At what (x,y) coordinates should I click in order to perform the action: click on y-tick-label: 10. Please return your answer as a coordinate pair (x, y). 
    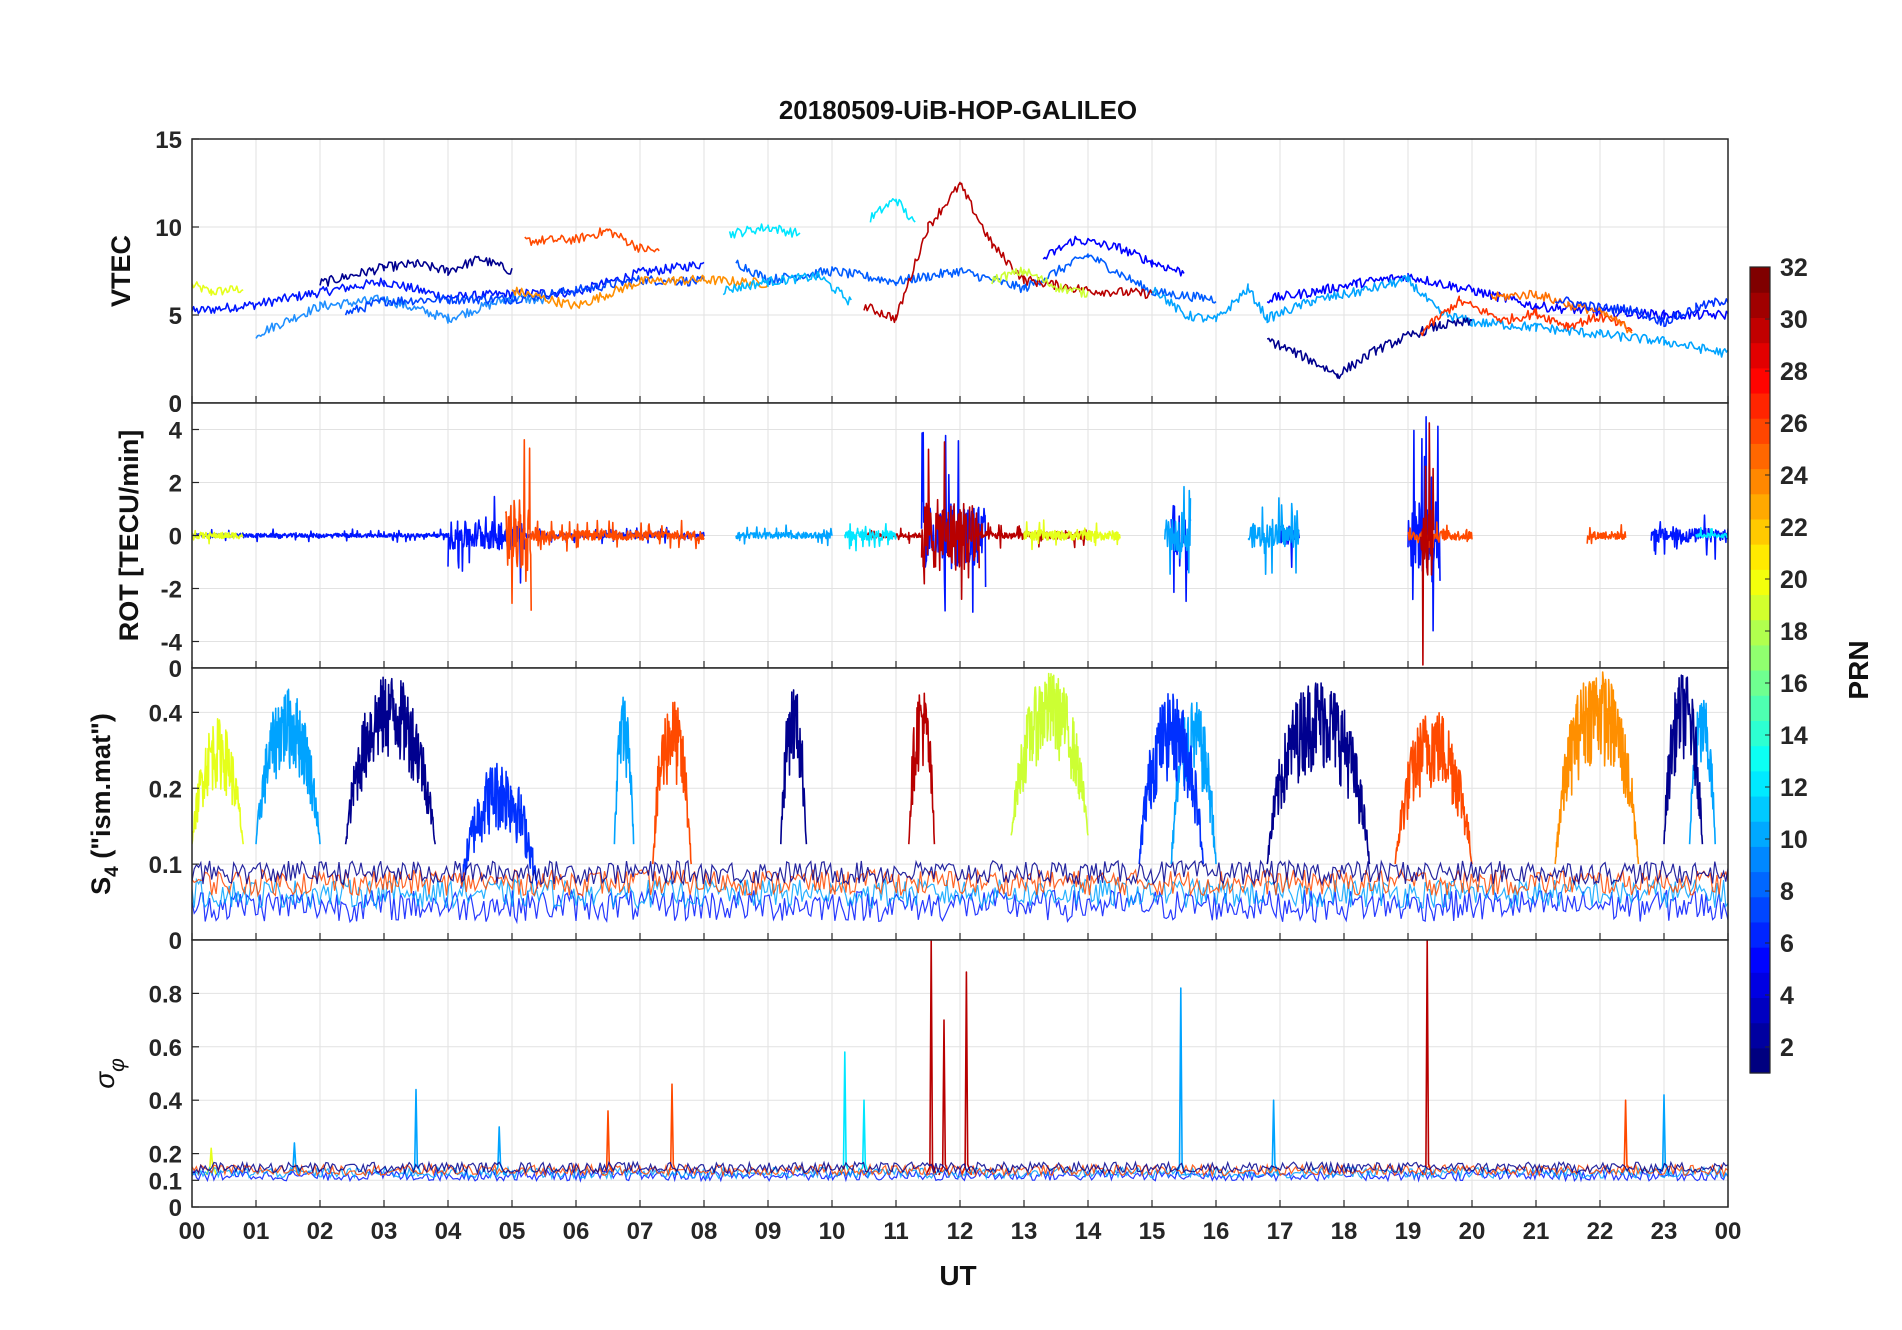
    Looking at the image, I should click on (168, 228).